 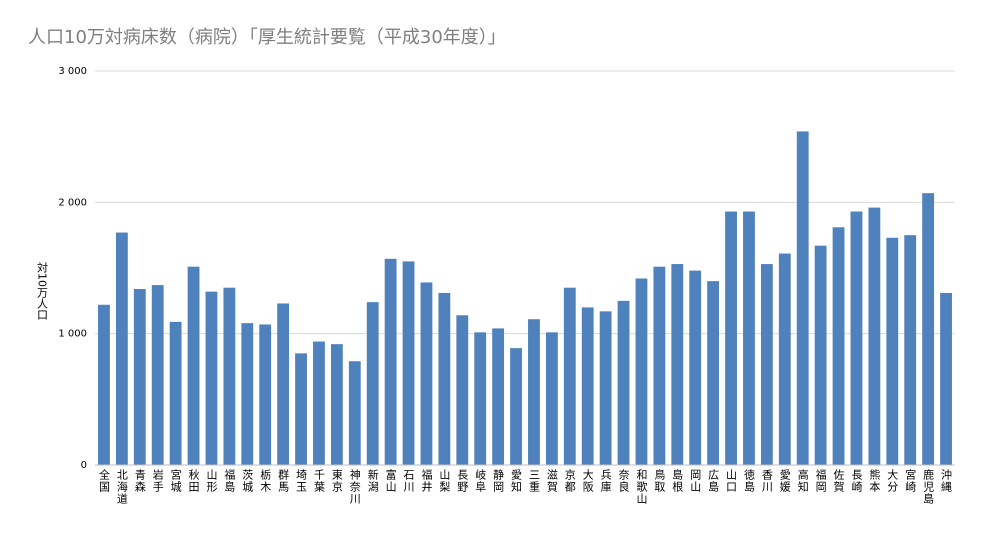 I want to click on x-tick-label: 奈良, so click(x=623, y=480).